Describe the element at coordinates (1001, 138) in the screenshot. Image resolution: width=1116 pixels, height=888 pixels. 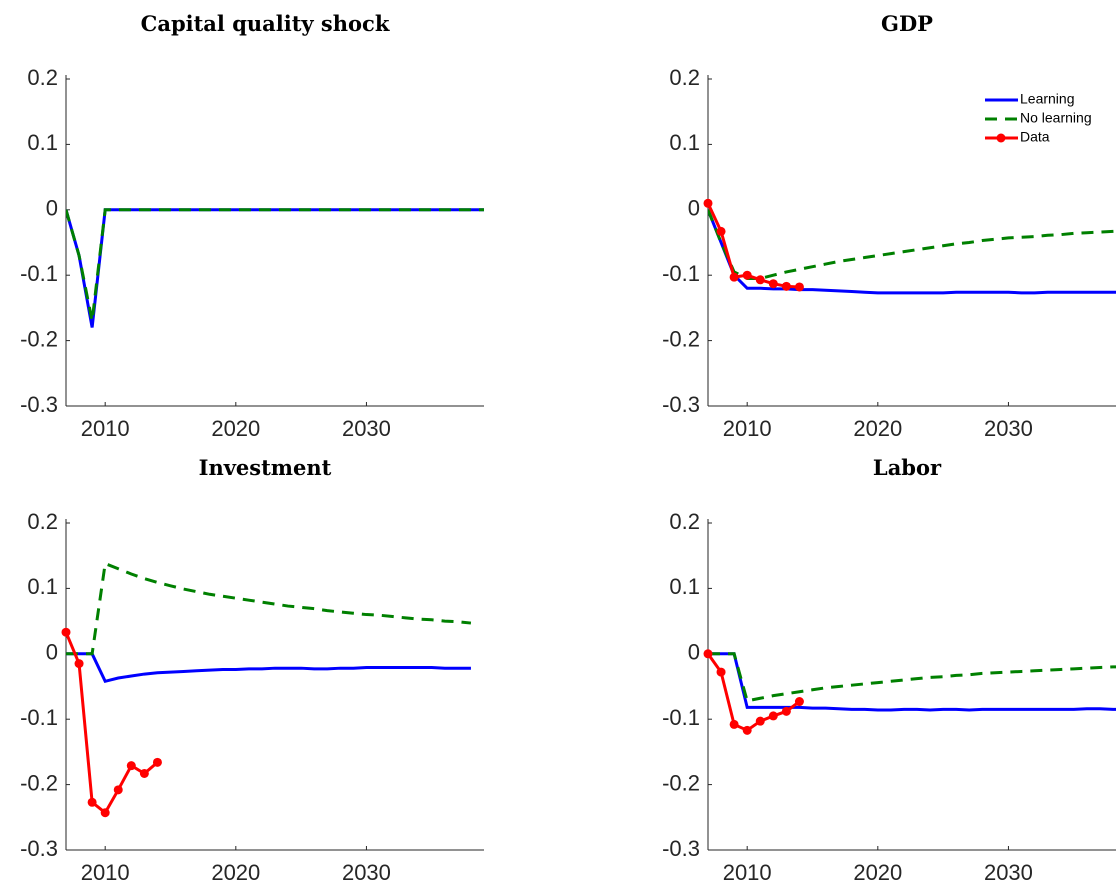
I see `legend-marker` at that location.